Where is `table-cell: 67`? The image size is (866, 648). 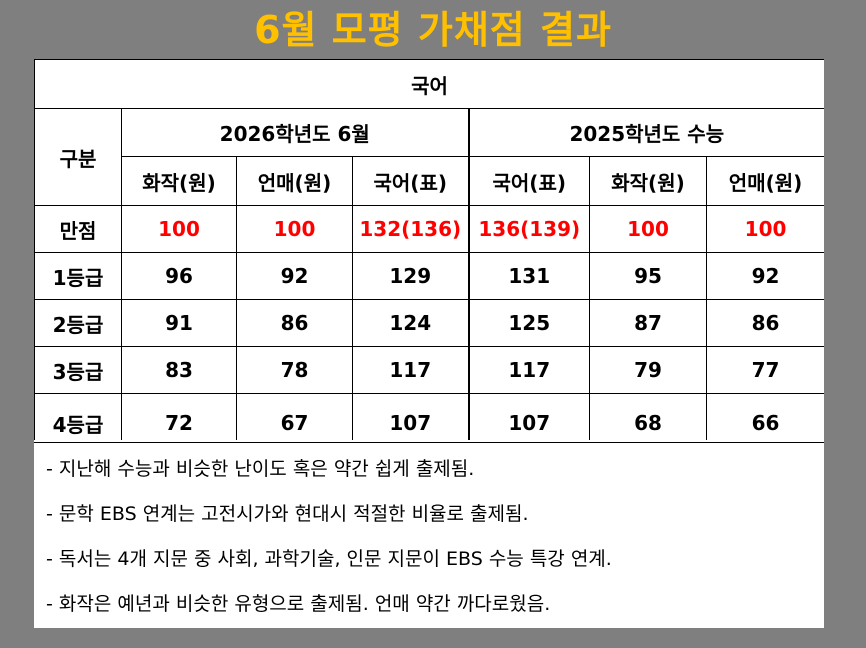
table-cell: 67 is located at coordinates (294, 416).